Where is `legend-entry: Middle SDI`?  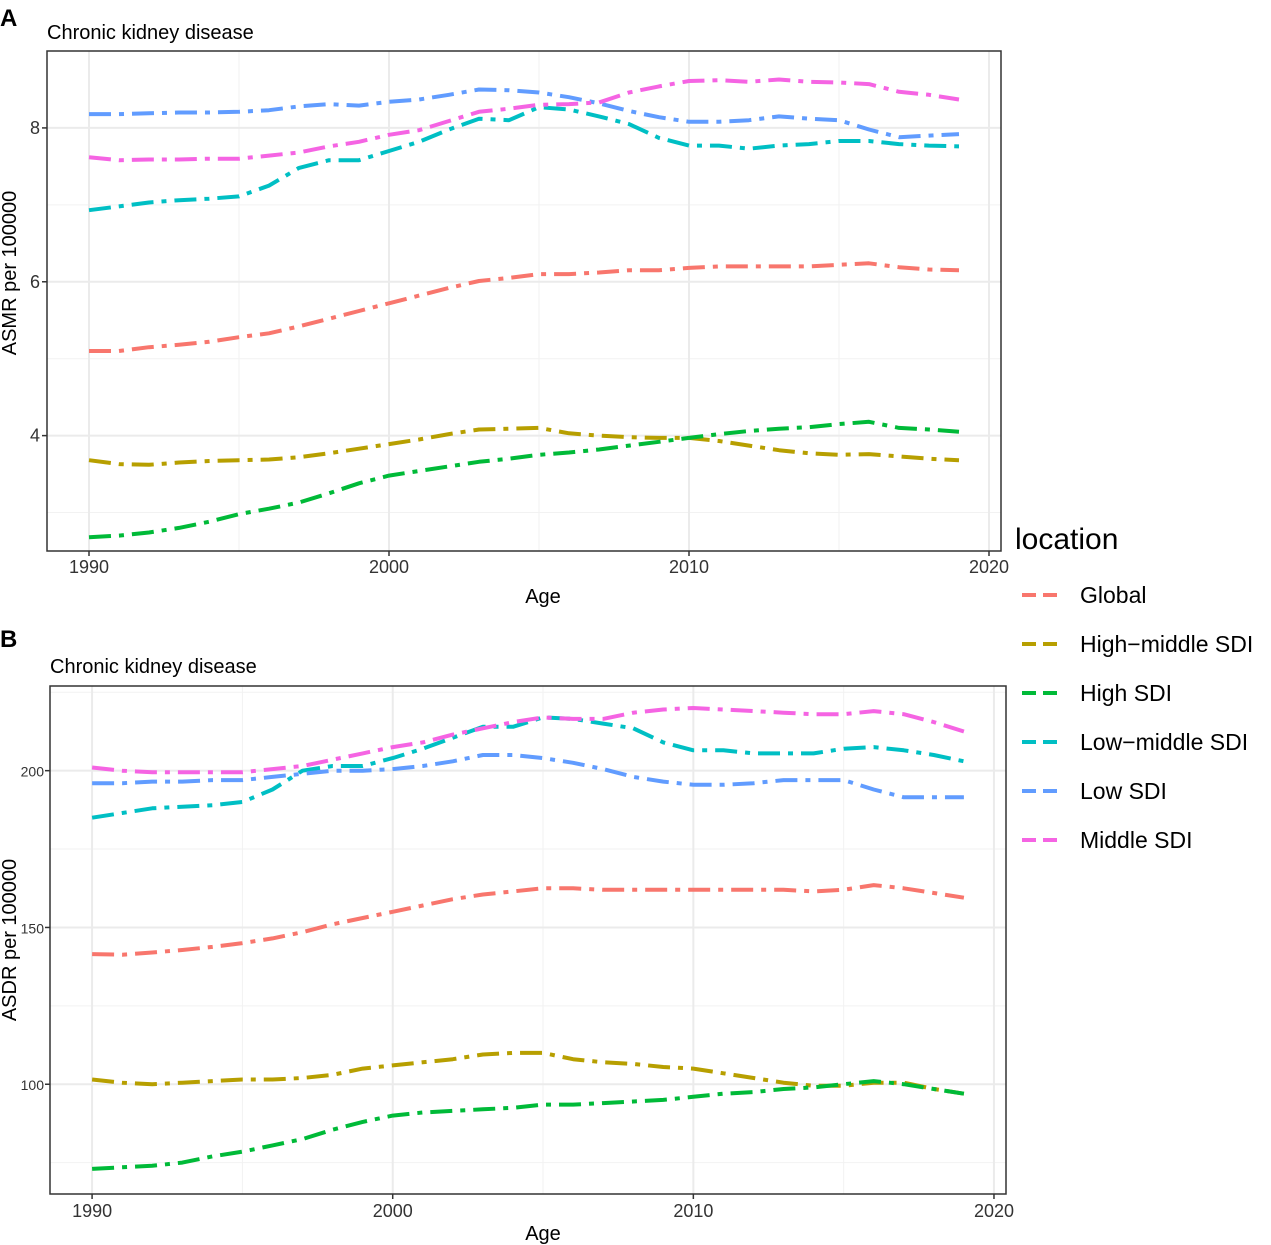
legend-entry: Middle SDI is located at coordinates (1107, 840).